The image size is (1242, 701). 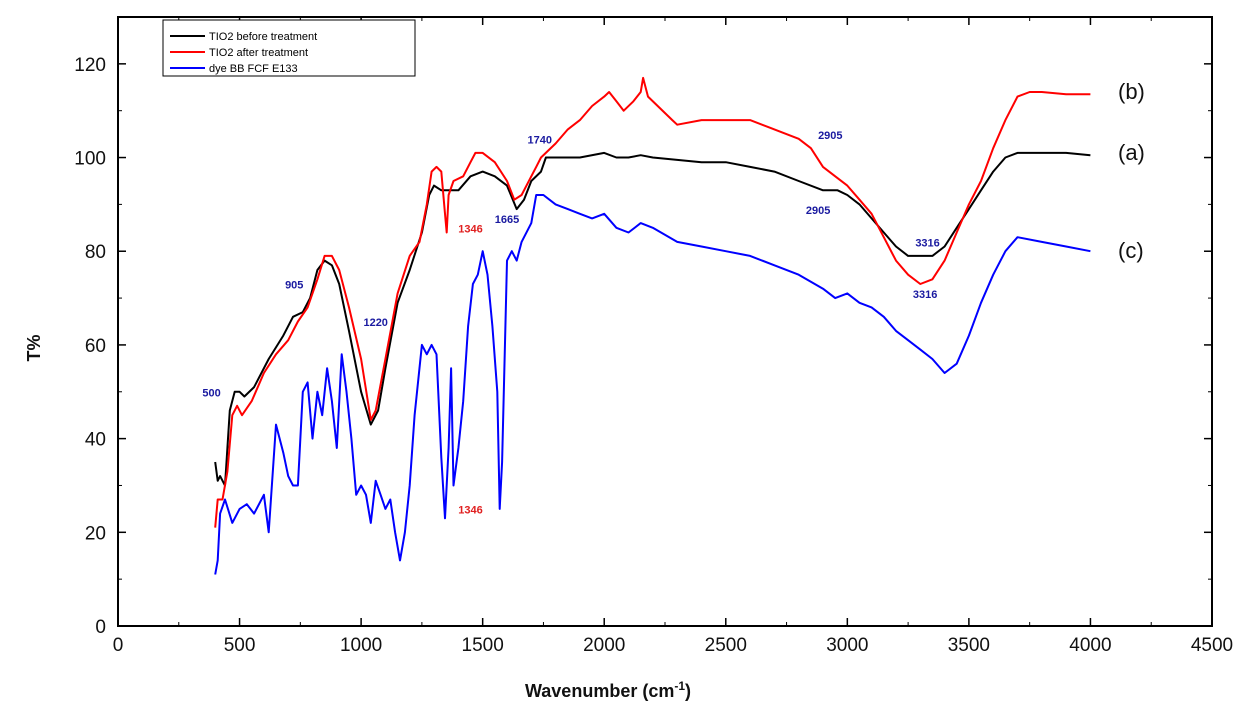 I want to click on peak-annotation: 905, so click(x=294, y=286).